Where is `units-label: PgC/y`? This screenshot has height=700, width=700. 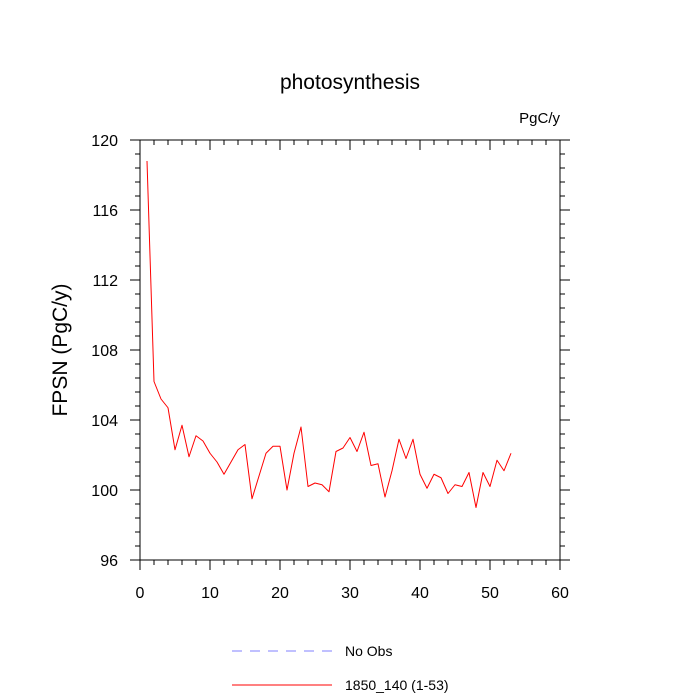
units-label: PgC/y is located at coordinates (539, 118).